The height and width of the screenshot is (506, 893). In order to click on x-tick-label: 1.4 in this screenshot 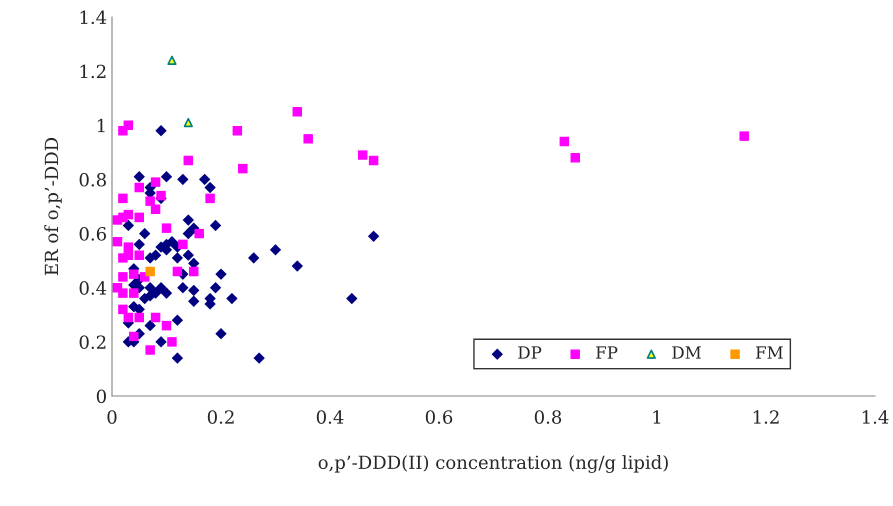, I will do `click(875, 417)`.